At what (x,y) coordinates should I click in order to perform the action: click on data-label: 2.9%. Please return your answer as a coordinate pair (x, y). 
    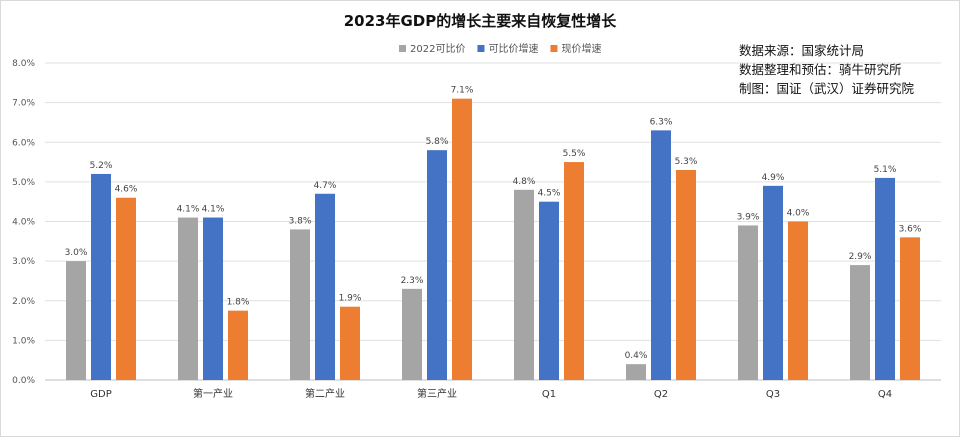
    Looking at the image, I should click on (860, 257).